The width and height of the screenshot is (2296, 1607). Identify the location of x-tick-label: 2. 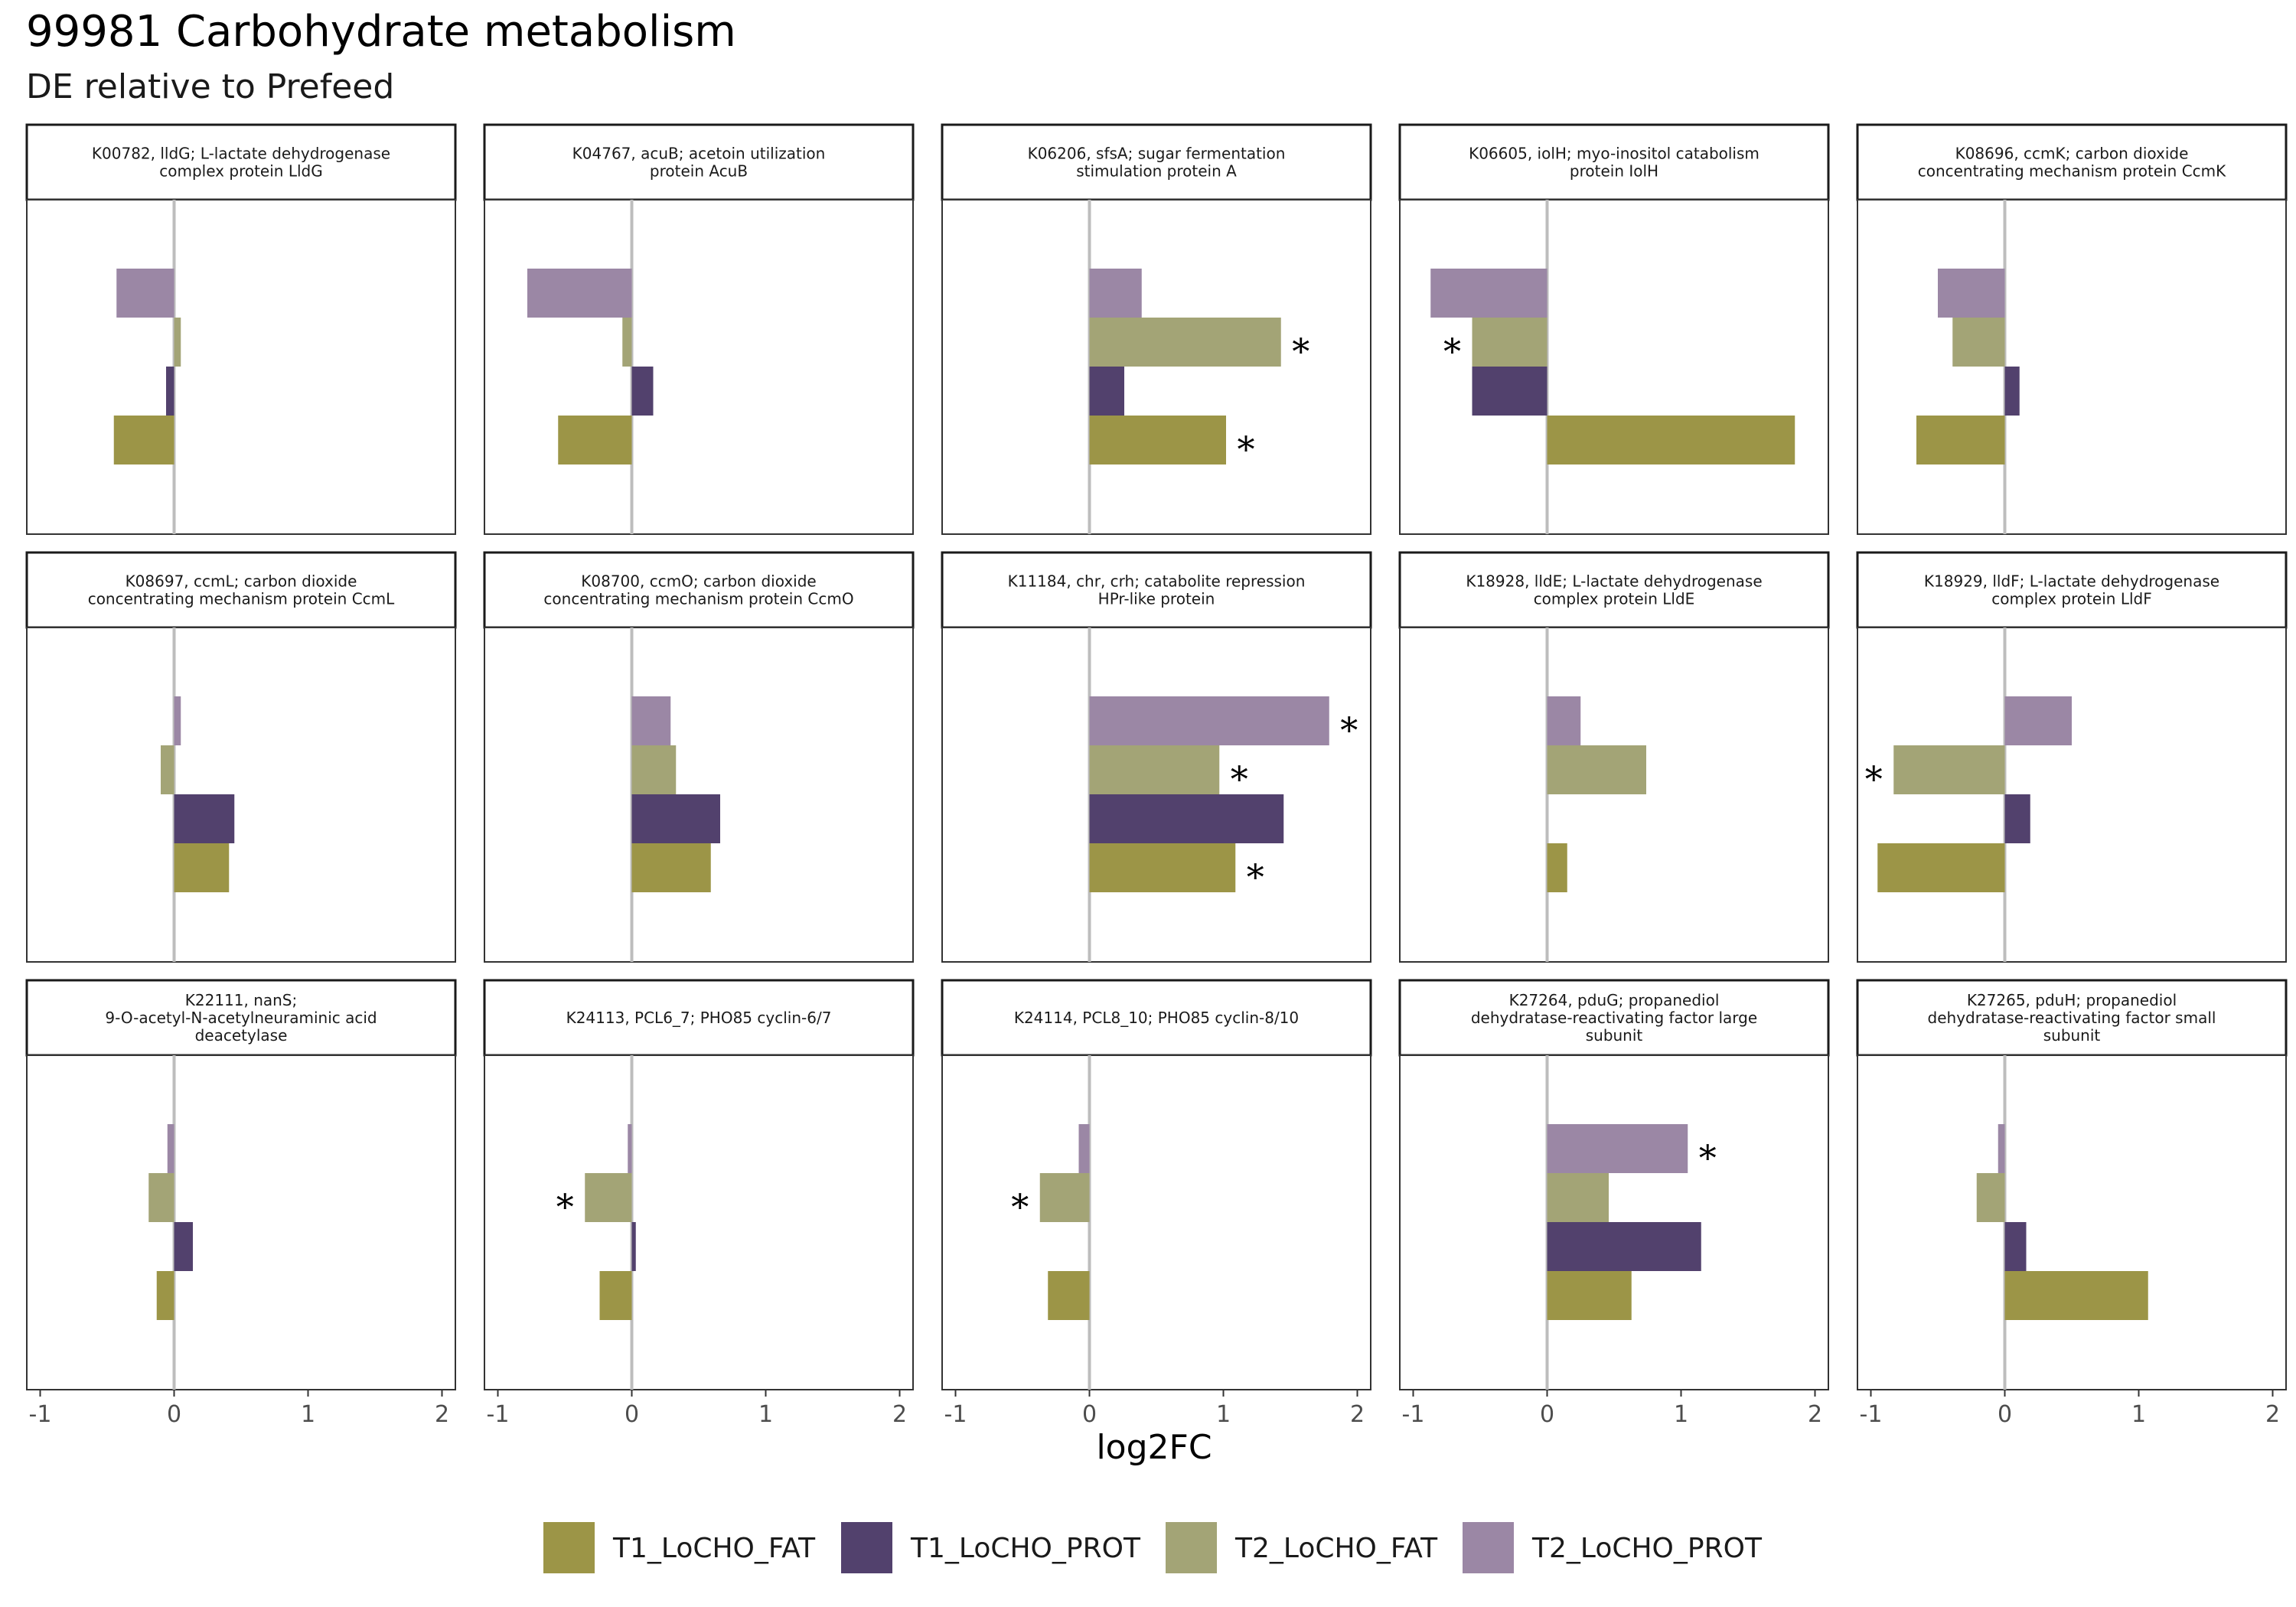
(1357, 1414).